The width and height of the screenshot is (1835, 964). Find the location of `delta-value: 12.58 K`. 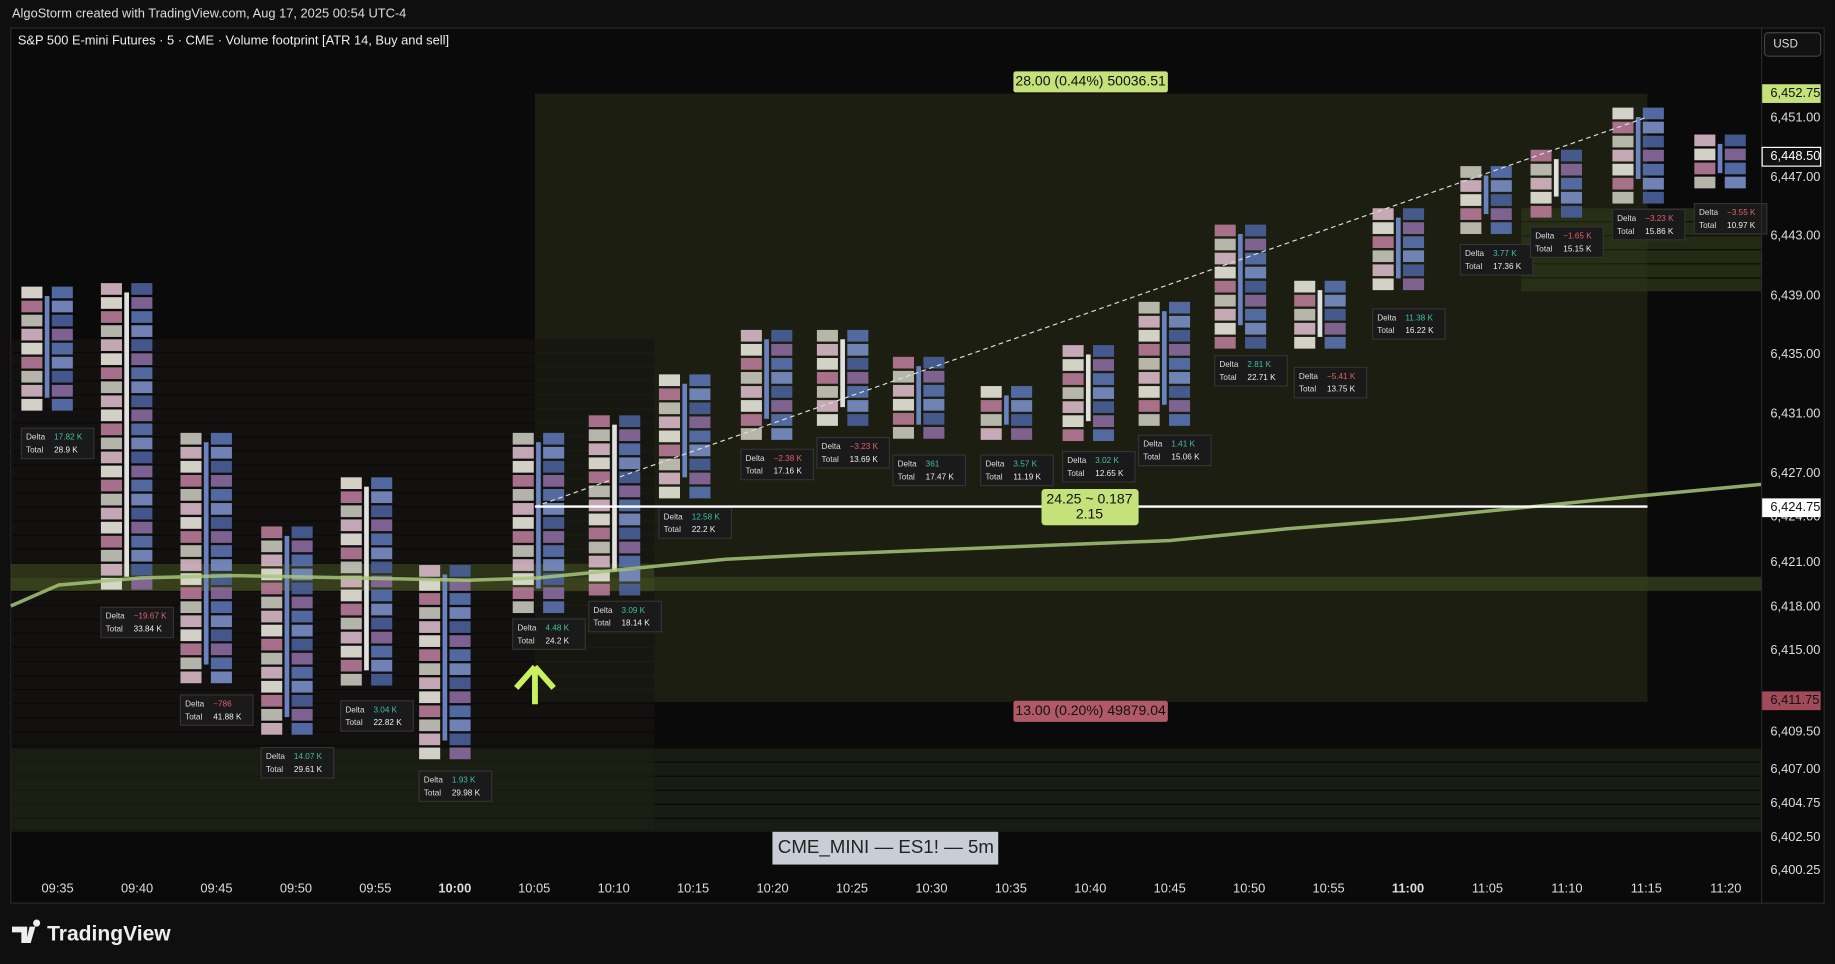

delta-value: 12.58 K is located at coordinates (706, 516).